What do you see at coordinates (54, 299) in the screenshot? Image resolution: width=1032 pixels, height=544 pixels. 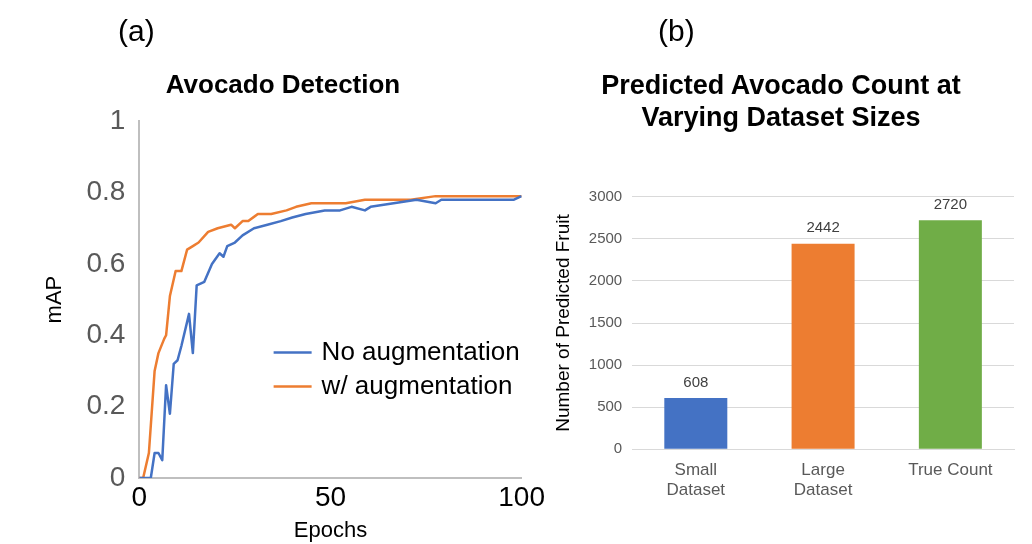 I see `y-axis-title: mAP` at bounding box center [54, 299].